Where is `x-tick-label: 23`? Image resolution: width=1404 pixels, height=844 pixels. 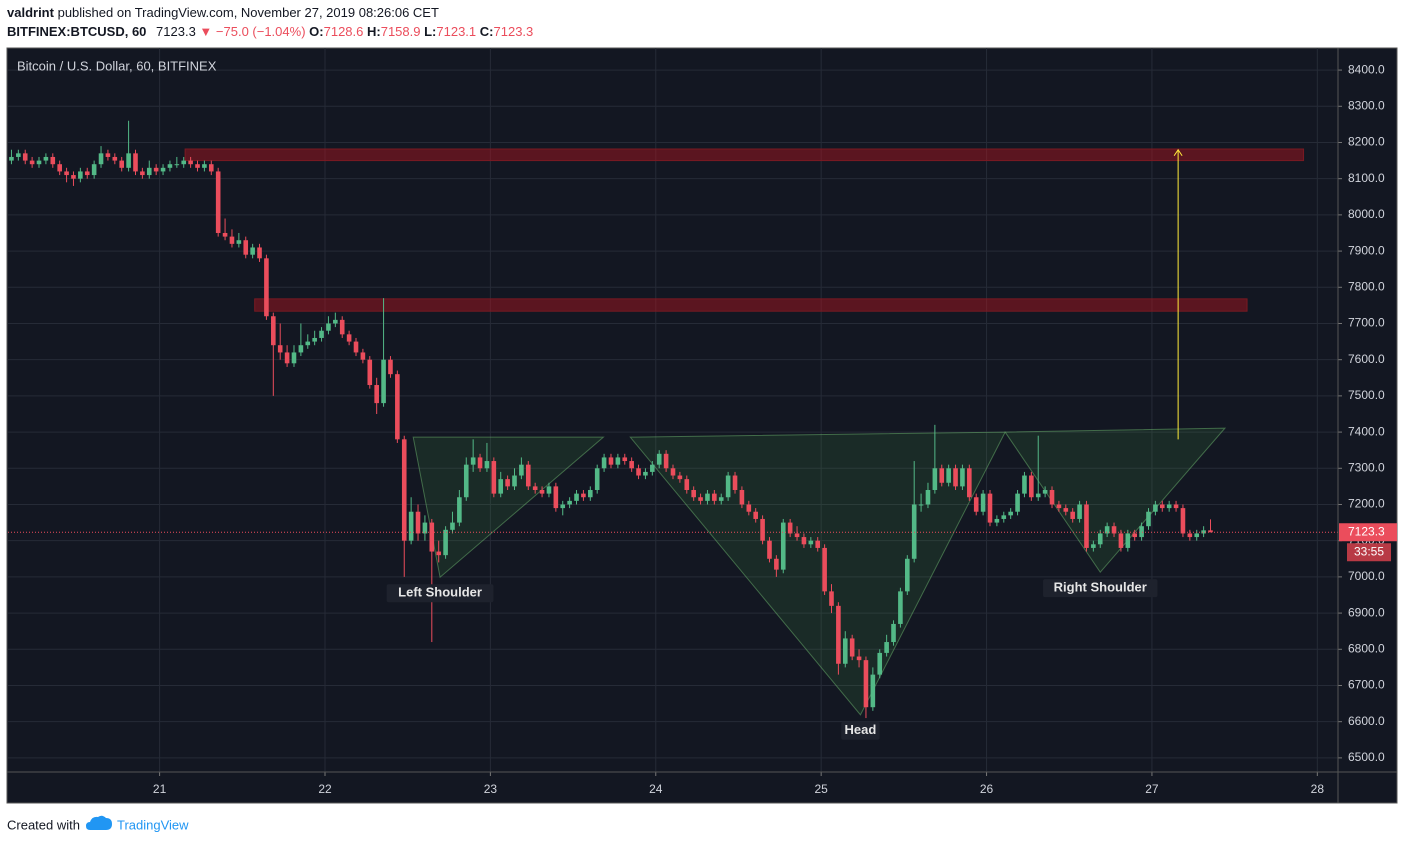
x-tick-label: 23 is located at coordinates (491, 789).